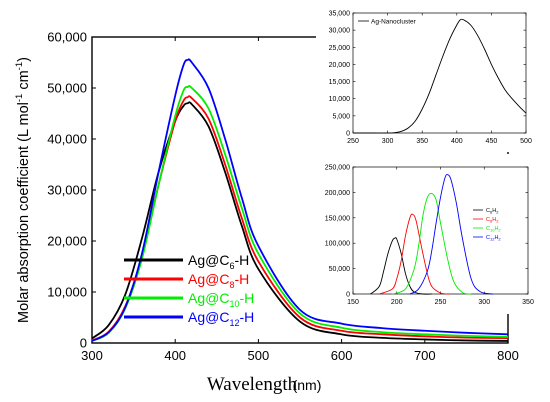 This screenshot has height=402, width=550. I want to click on inset1-legend: Ag-Nanocluster, so click(387, 22).